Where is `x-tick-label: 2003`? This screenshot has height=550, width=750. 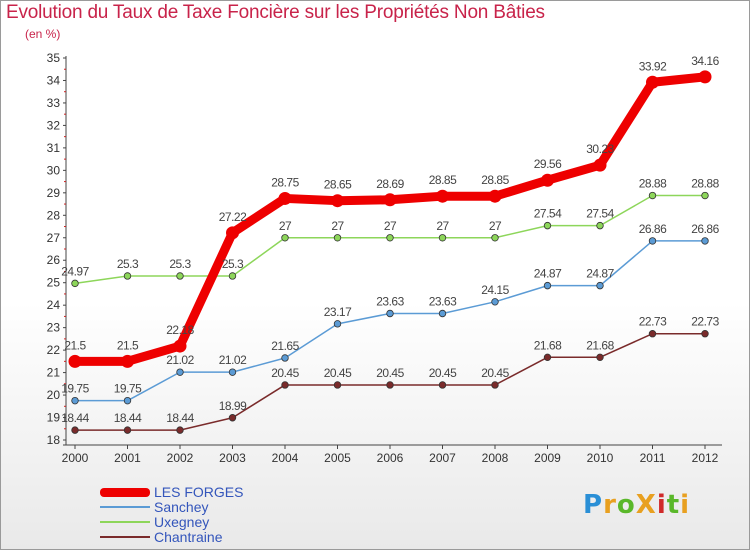 x-tick-label: 2003 is located at coordinates (232, 458).